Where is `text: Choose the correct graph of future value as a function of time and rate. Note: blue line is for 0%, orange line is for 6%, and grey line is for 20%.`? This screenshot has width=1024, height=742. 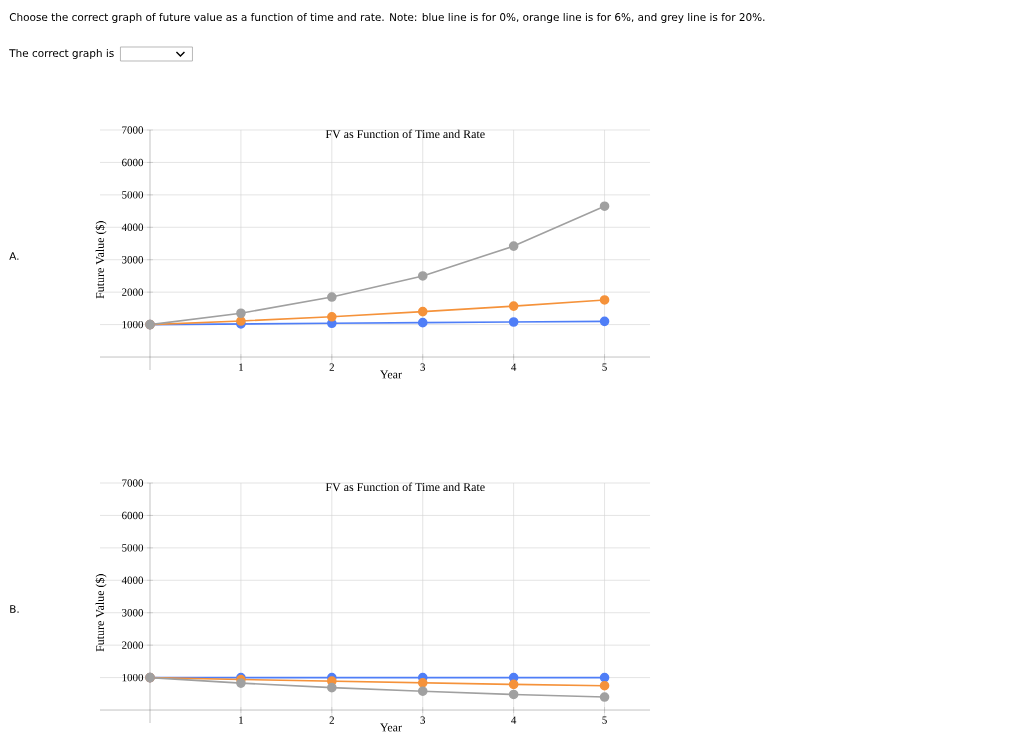 text: Choose the correct graph of future value as a function of time and rate. Note: blue line is for 0%, orange line is for 6%, and grey line is for 20%. is located at coordinates (387, 18).